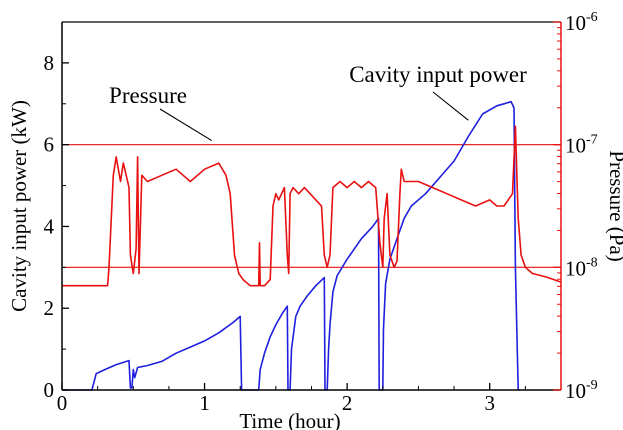  I want to click on y2-tick-label: 10⁻⁷, so click(581, 145).